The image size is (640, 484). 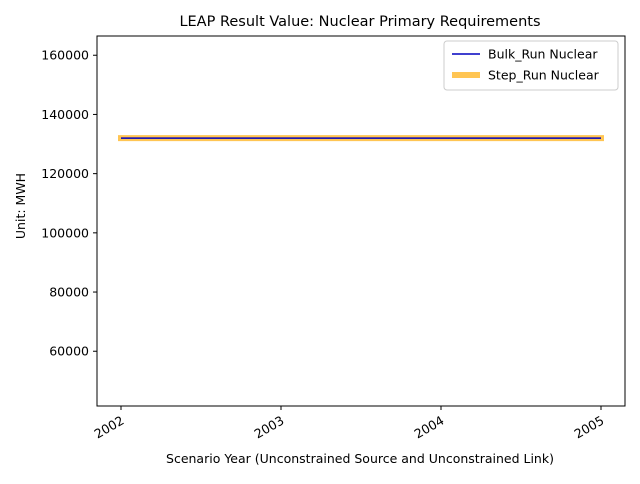 What do you see at coordinates (268, 427) in the screenshot?
I see `x-tick-label: 2003` at bounding box center [268, 427].